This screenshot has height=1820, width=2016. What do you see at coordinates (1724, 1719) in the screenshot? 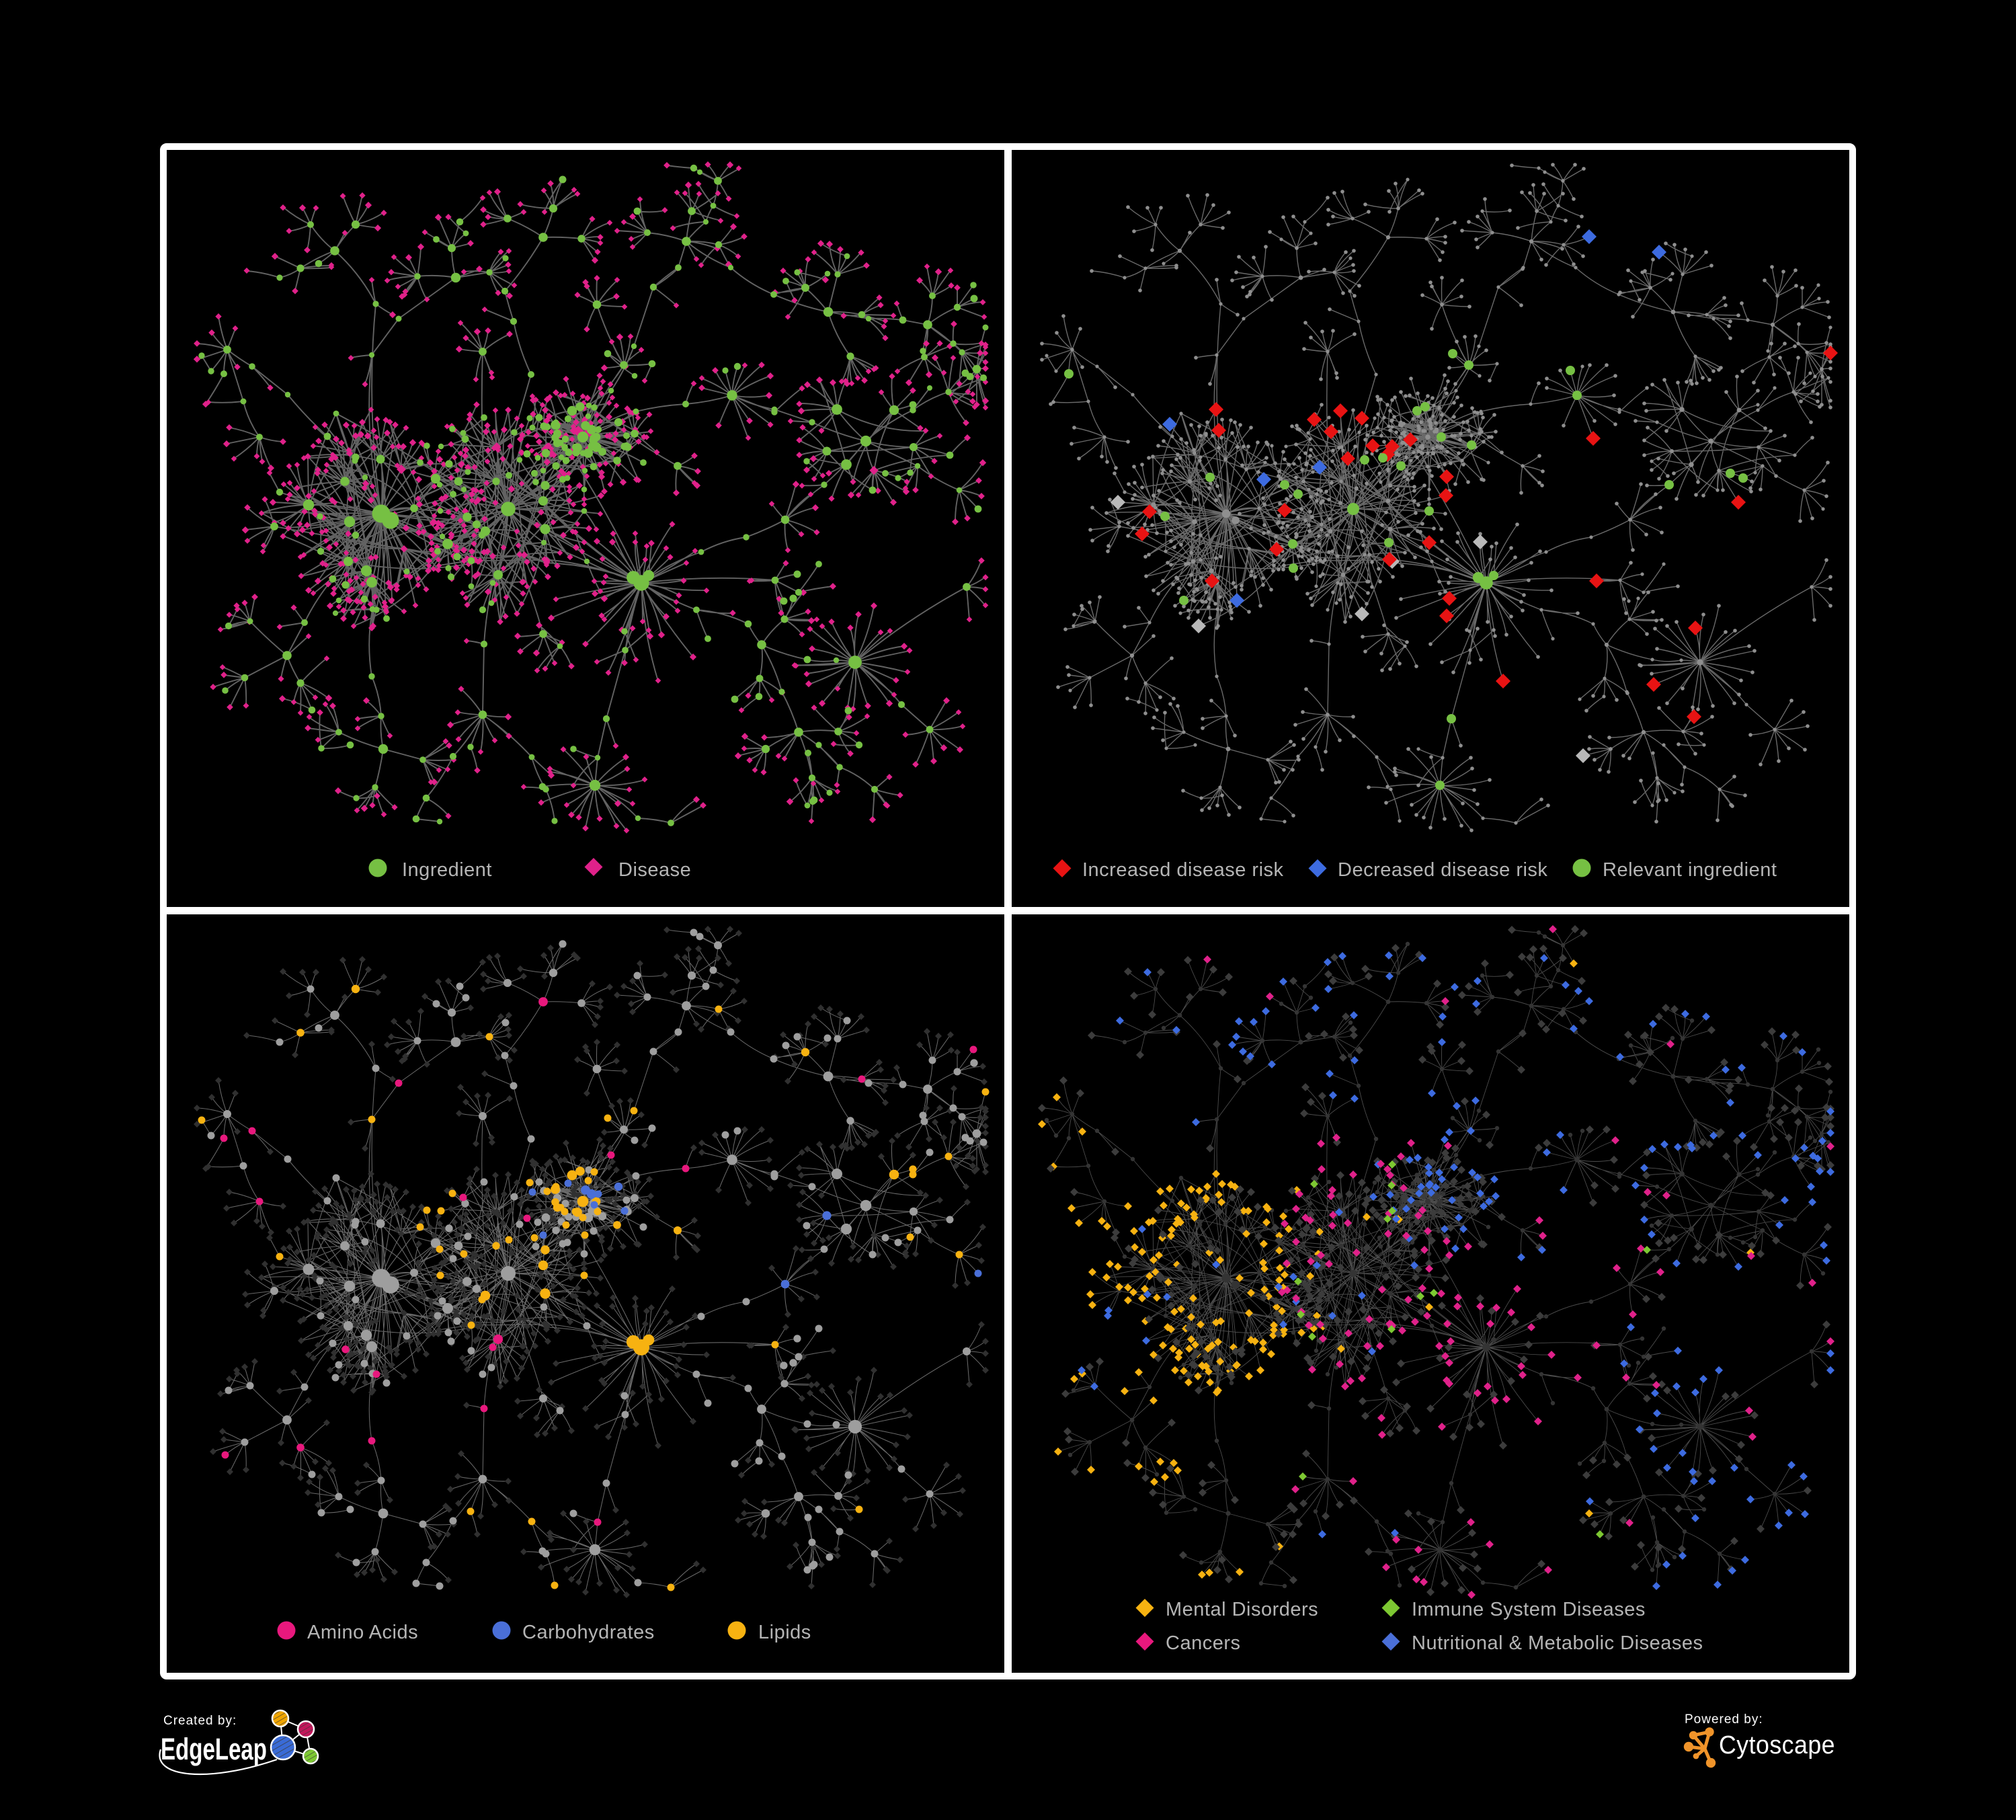
I see `svg-text: Powered by:` at bounding box center [1724, 1719].